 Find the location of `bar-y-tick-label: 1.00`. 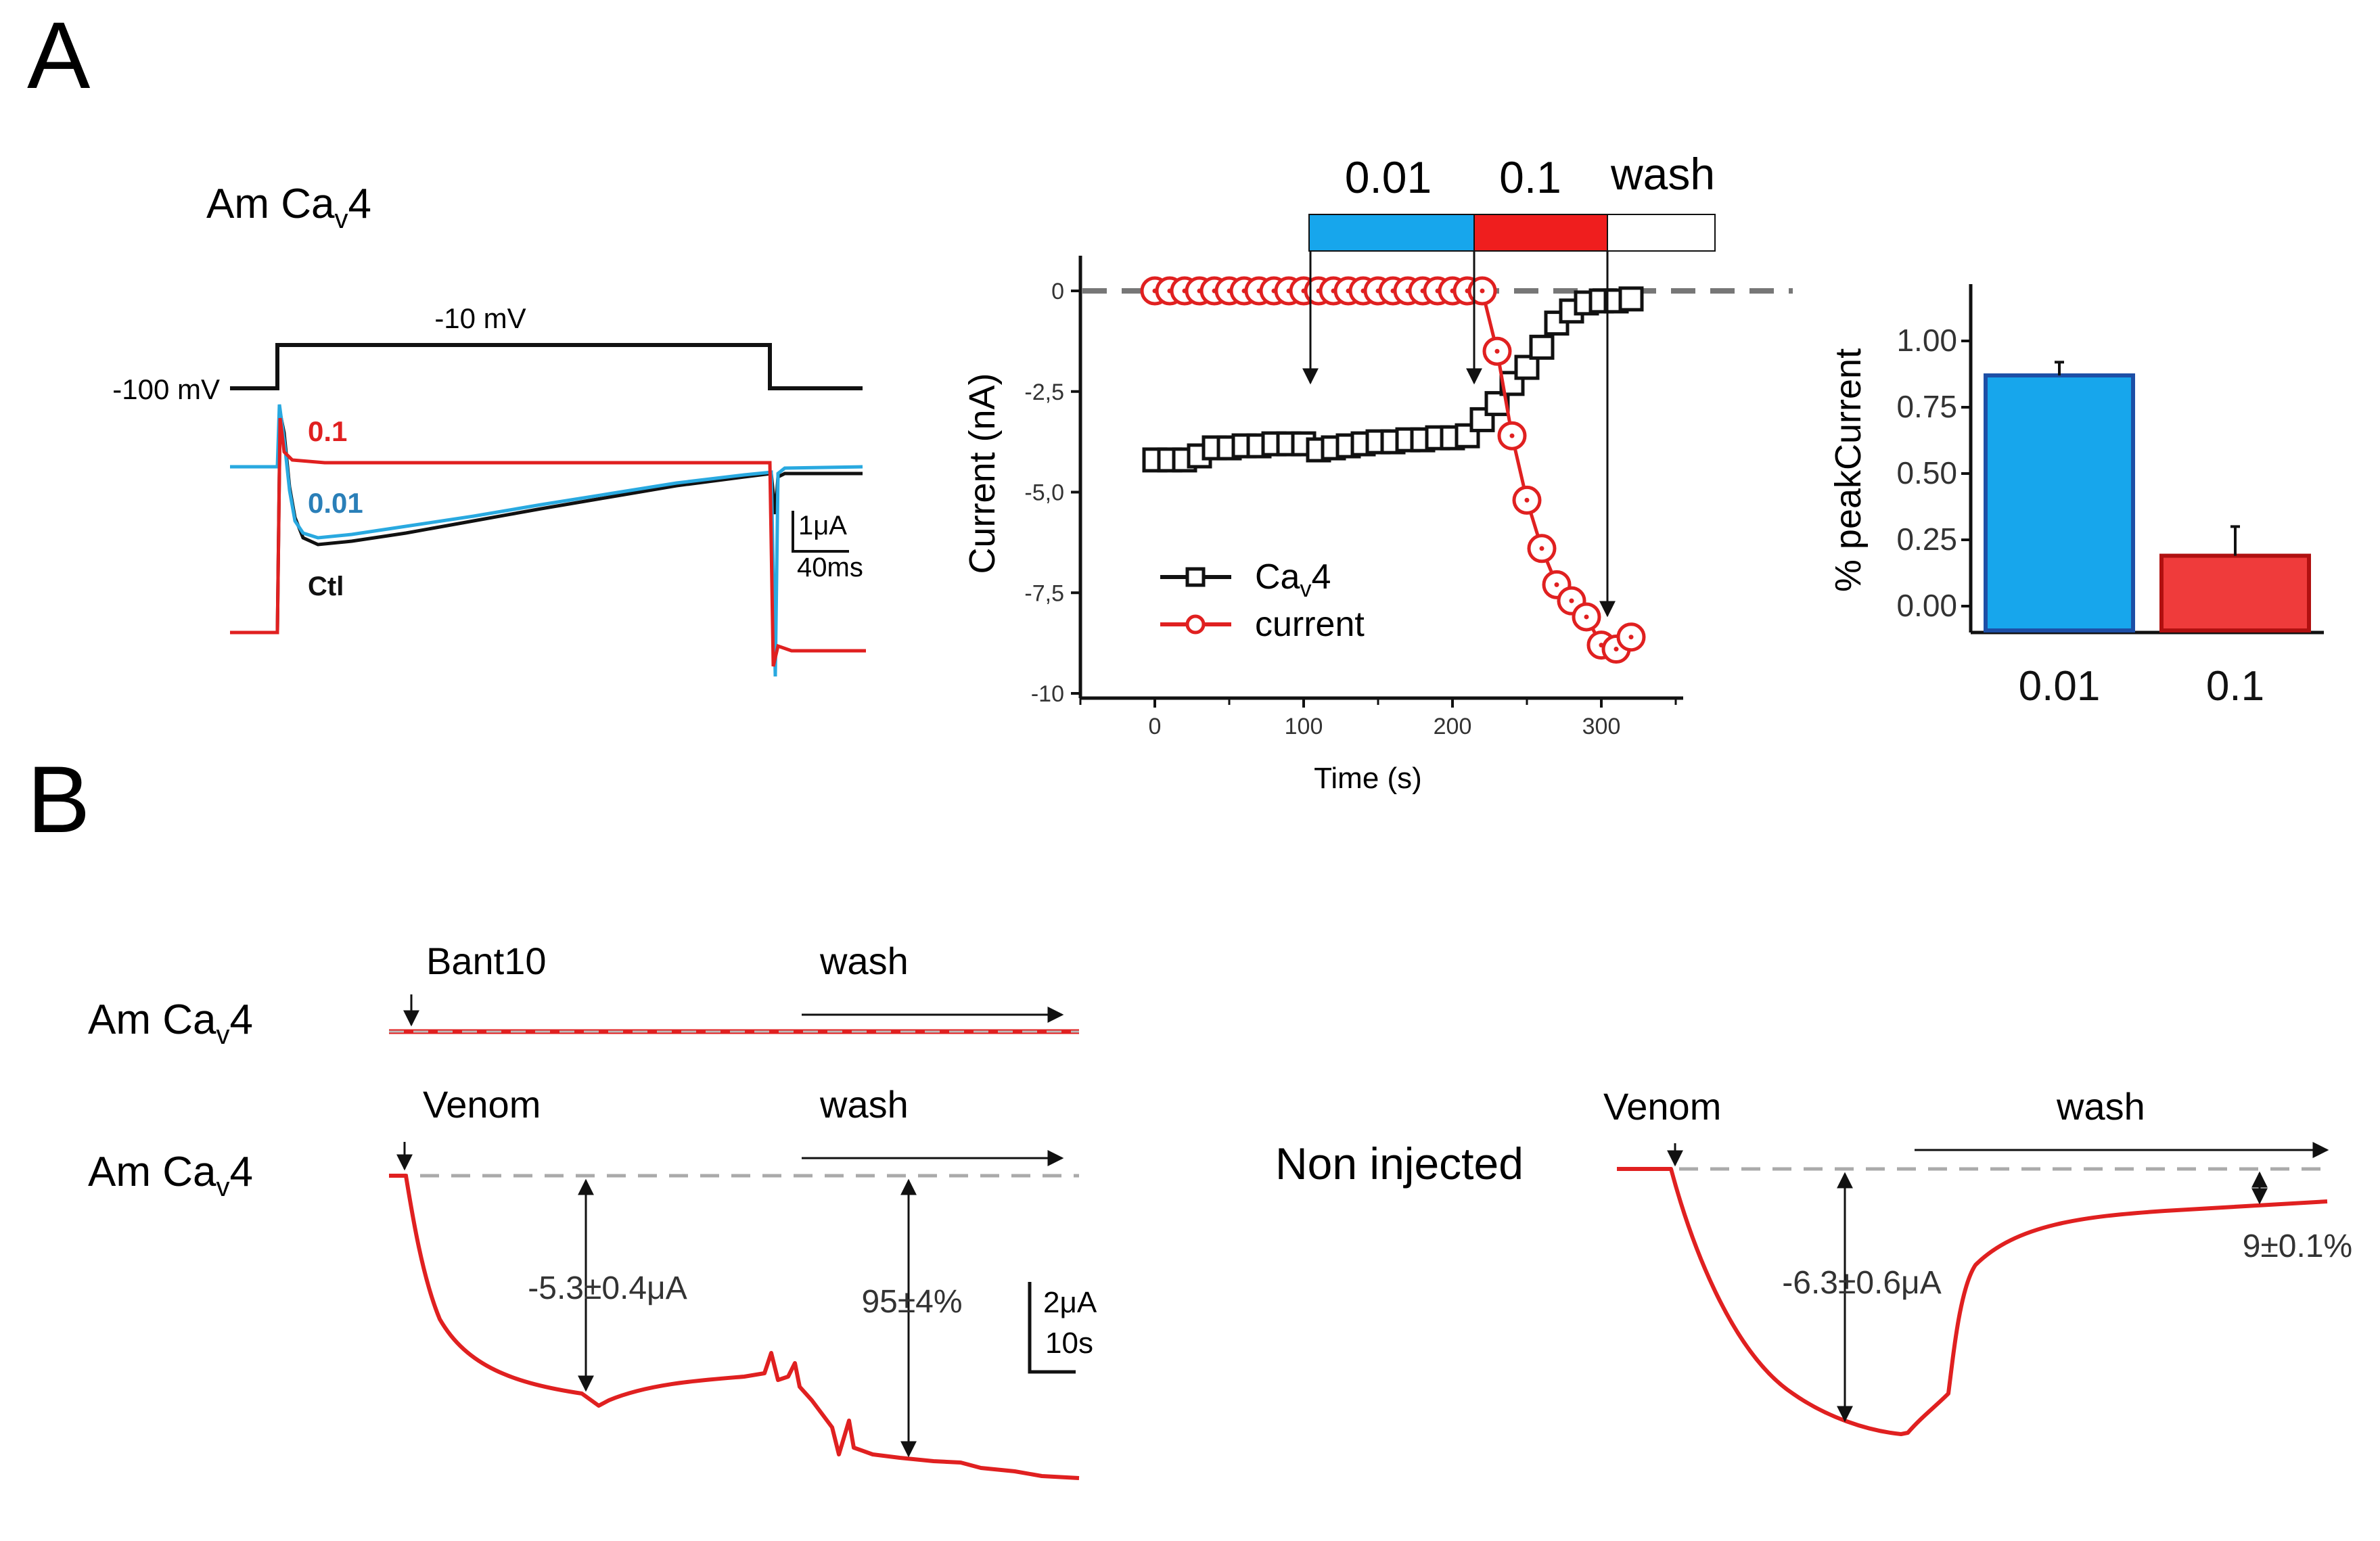

bar-y-tick-label: 1.00 is located at coordinates (1927, 340).